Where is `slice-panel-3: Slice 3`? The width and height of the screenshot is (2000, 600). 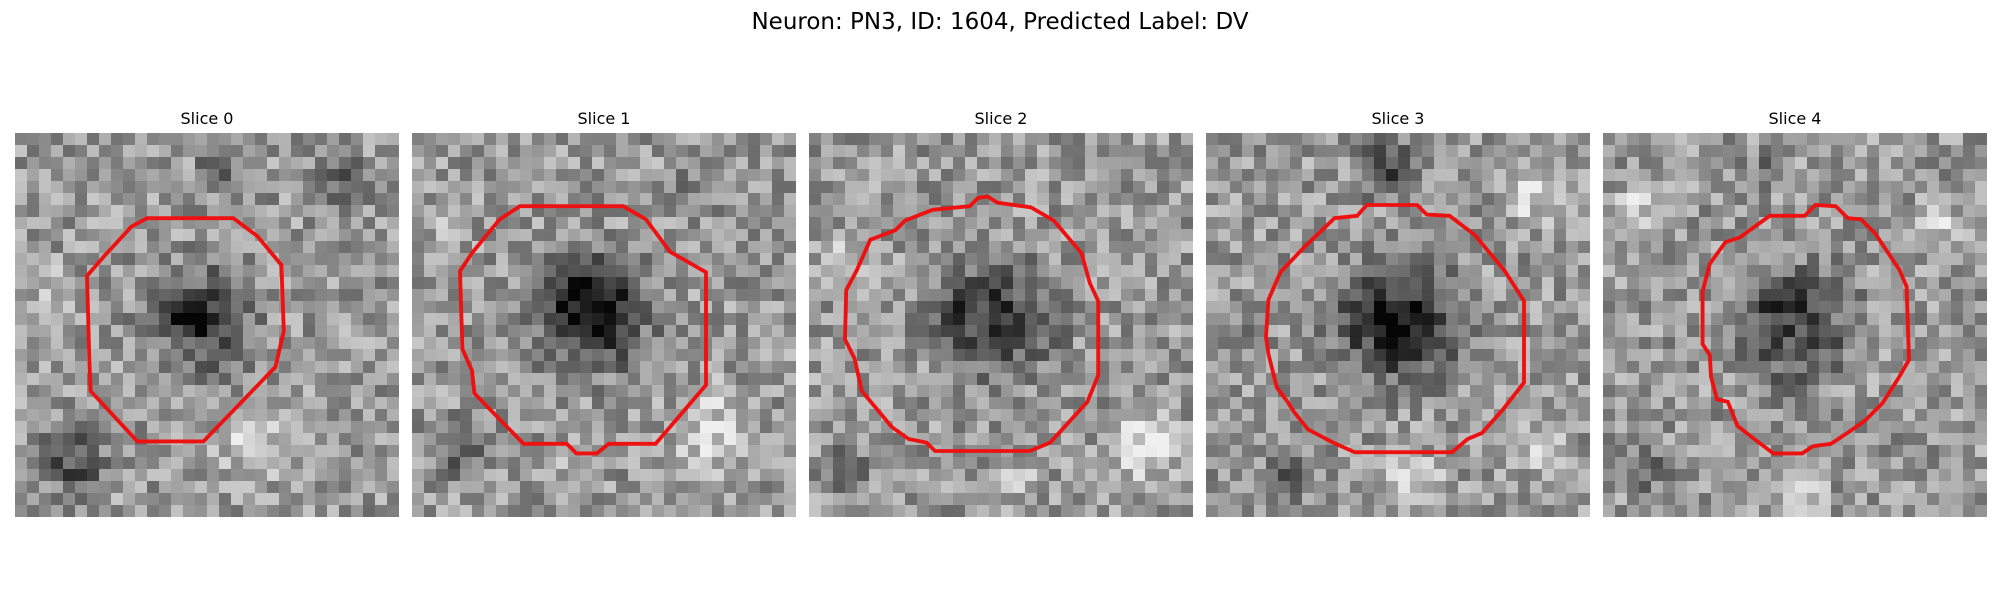 slice-panel-3: Slice 3 is located at coordinates (1398, 314).